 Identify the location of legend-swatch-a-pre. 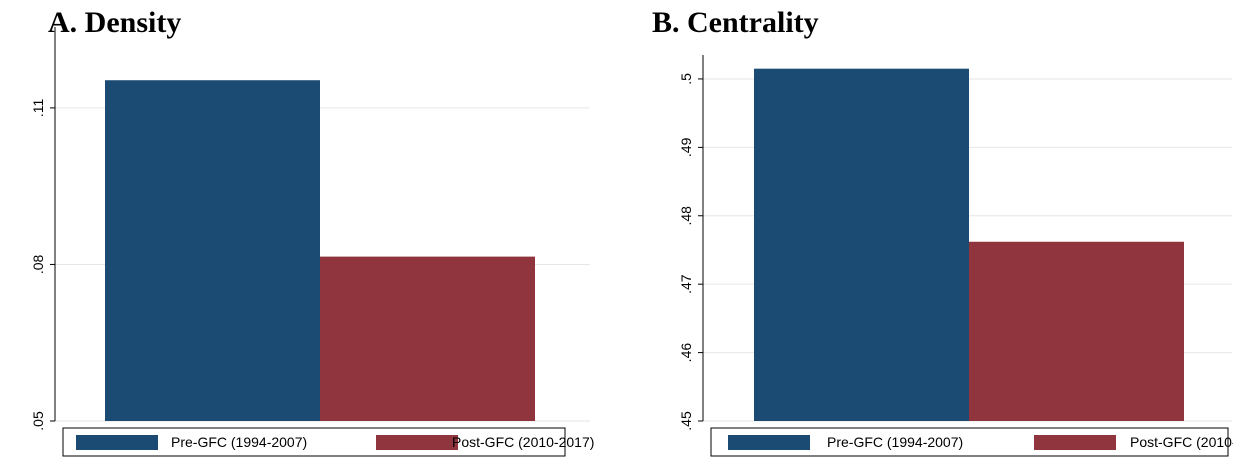
(117, 442).